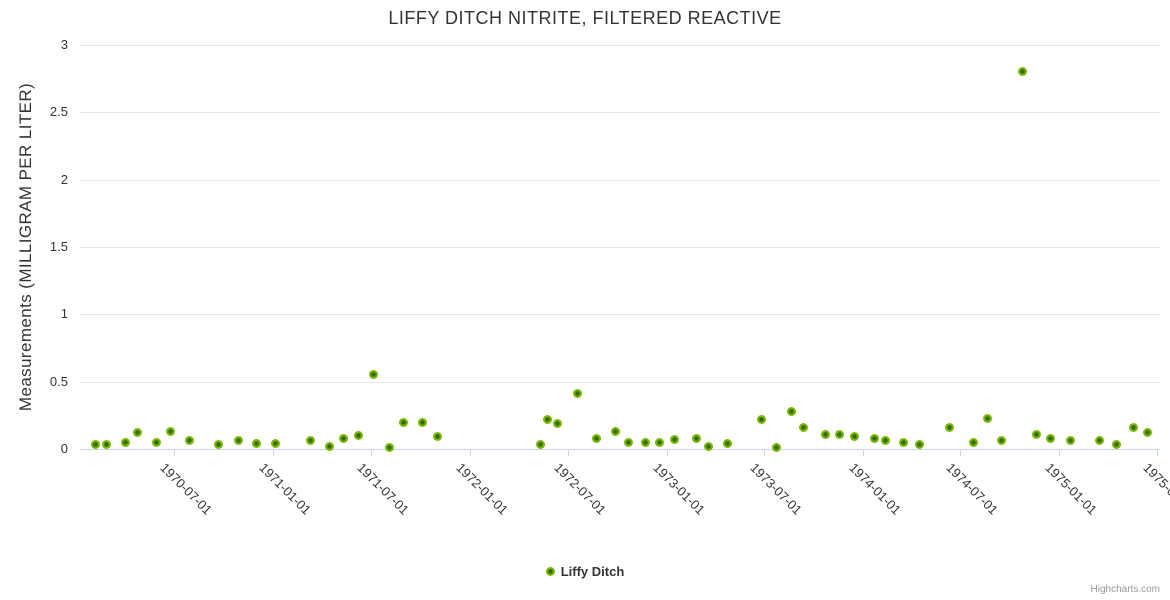  I want to click on x-tick-label: 1974-01-01, so click(875, 489).